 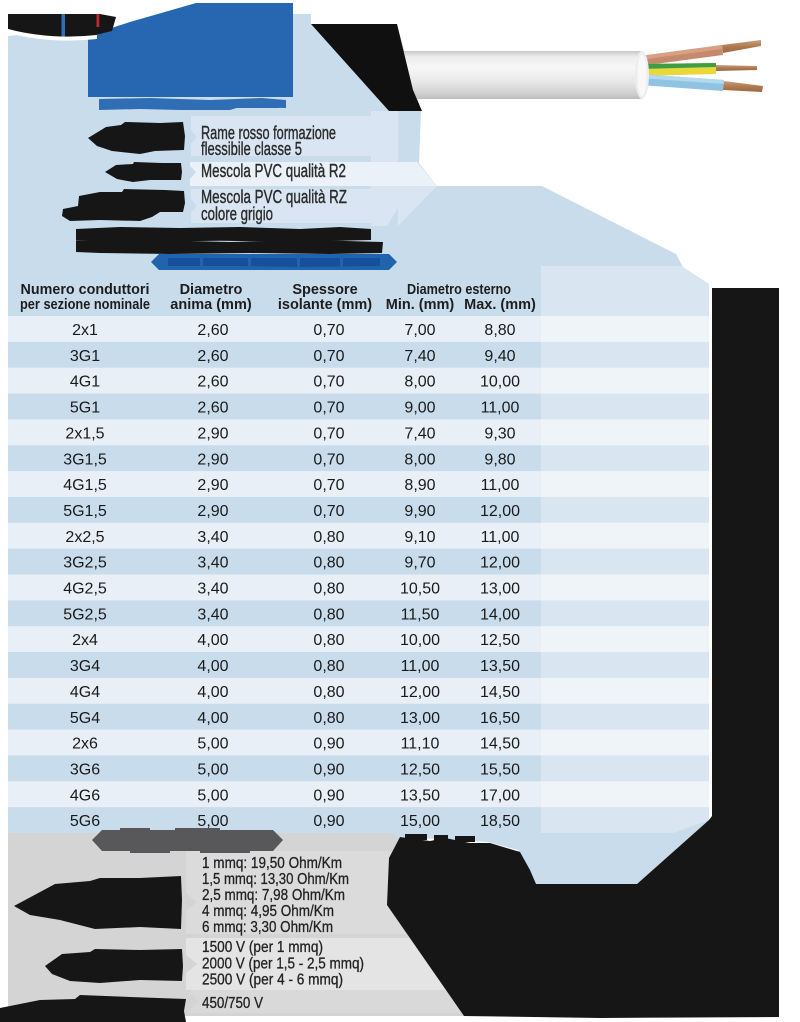 What do you see at coordinates (85, 666) in the screenshot?
I see `svg-text: 3G4` at bounding box center [85, 666].